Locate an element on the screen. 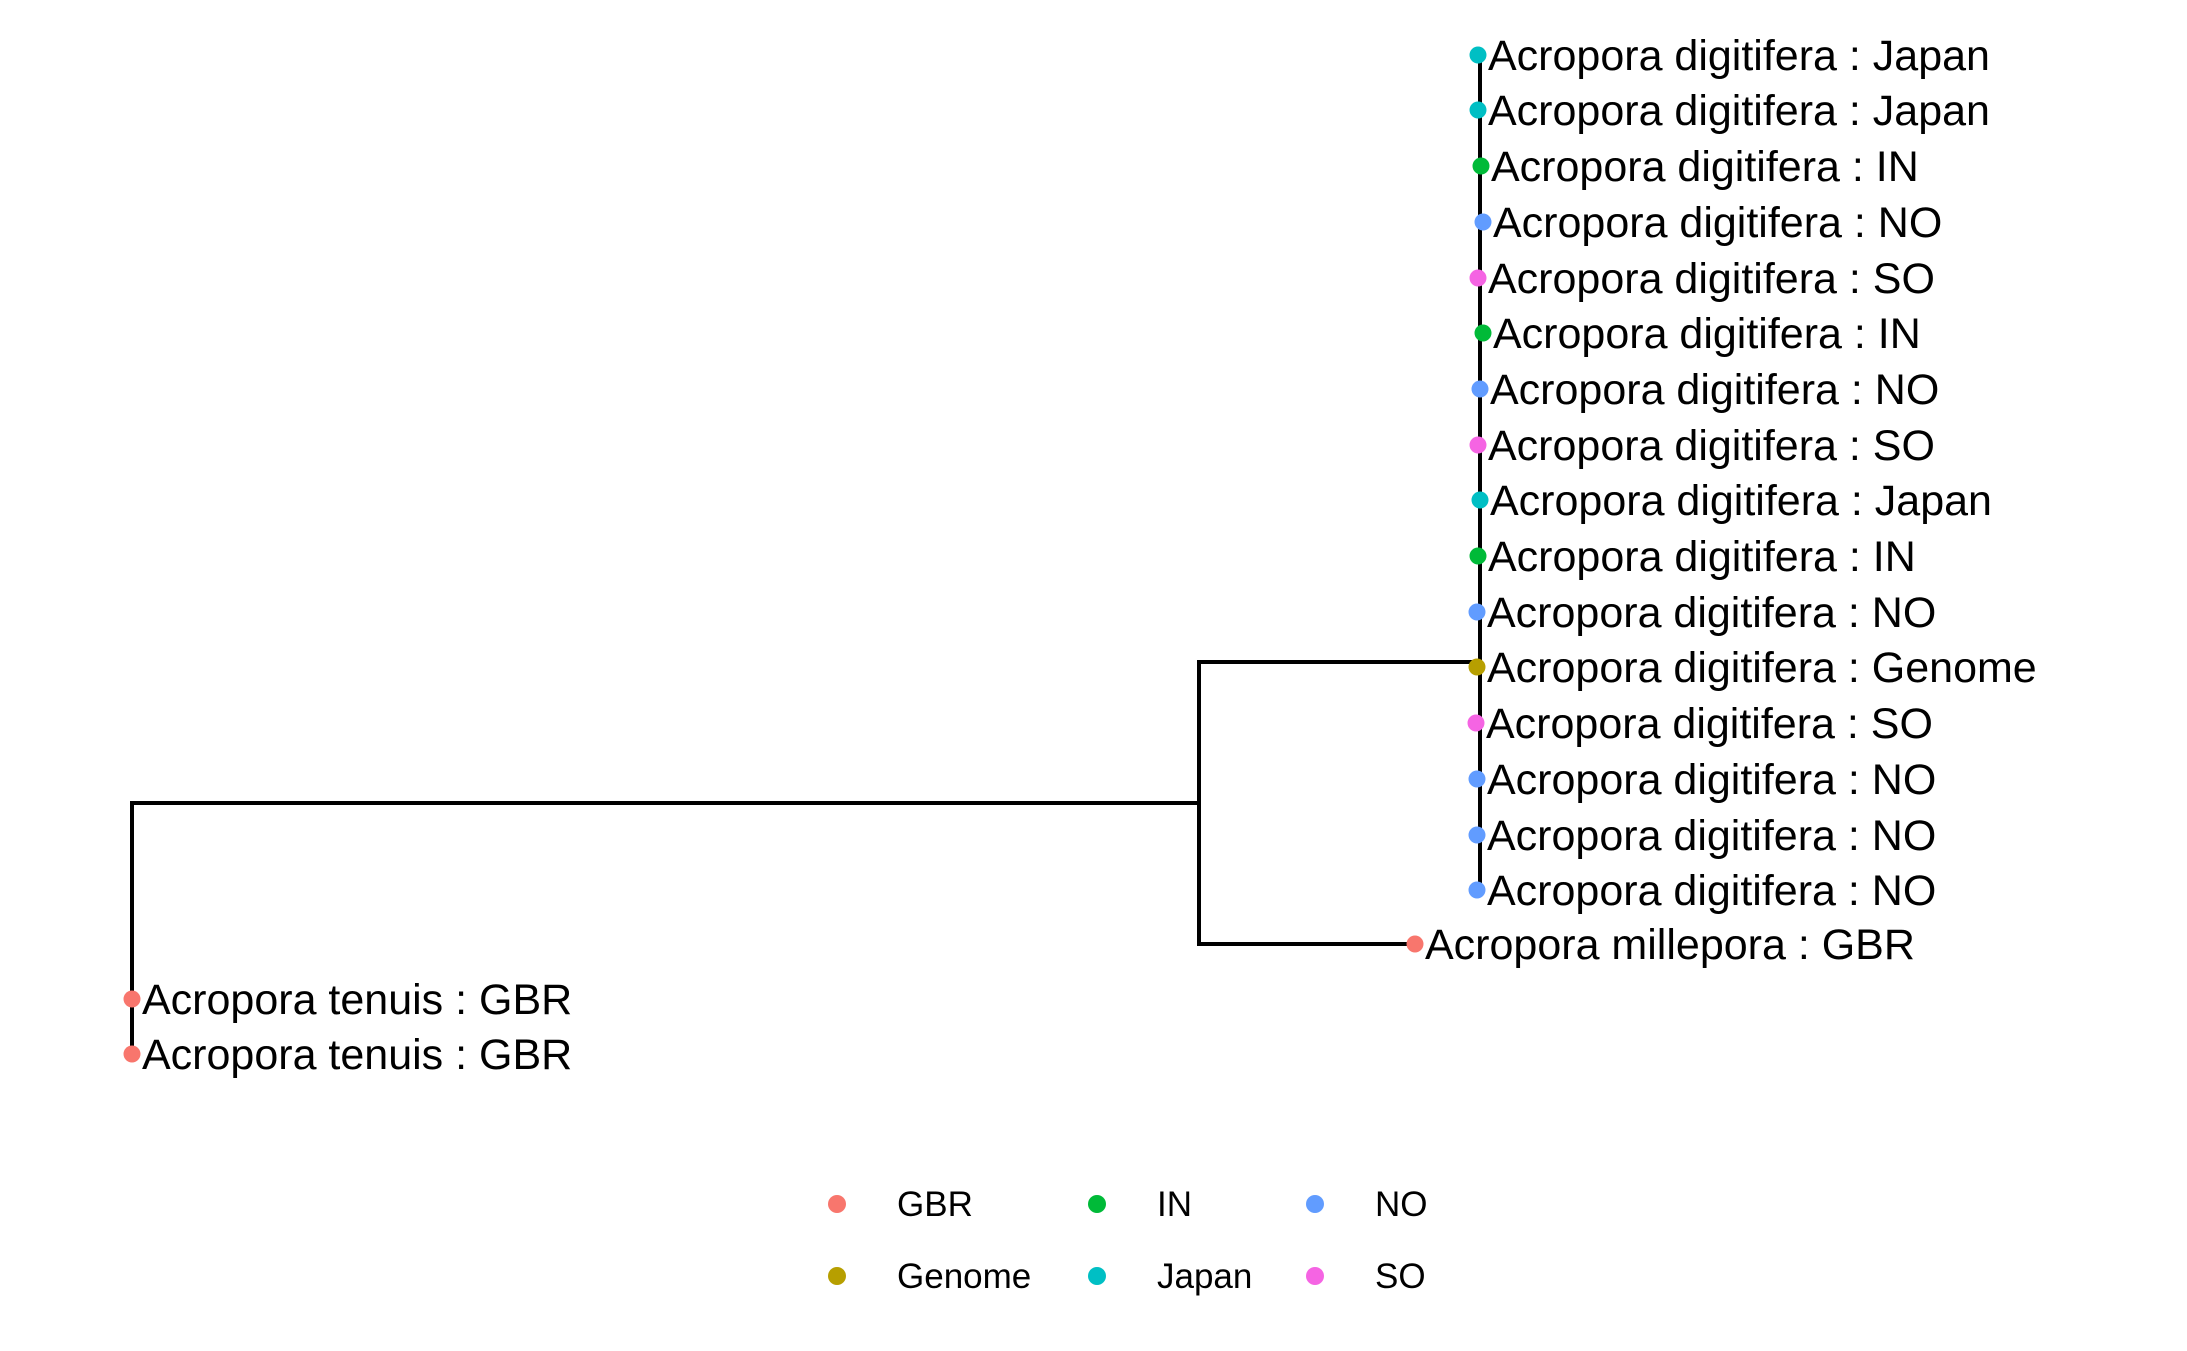 The width and height of the screenshot is (2187, 1351). legend-label: IN is located at coordinates (1174, 1204).